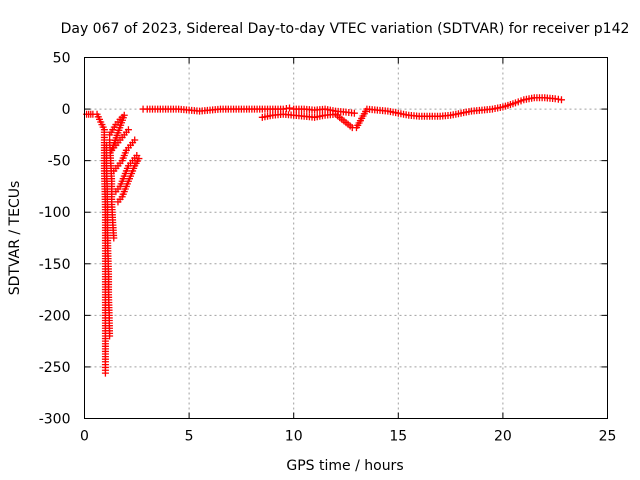 The image size is (640, 480). Describe the element at coordinates (398, 437) in the screenshot. I see `x-tick-label: 15` at that location.